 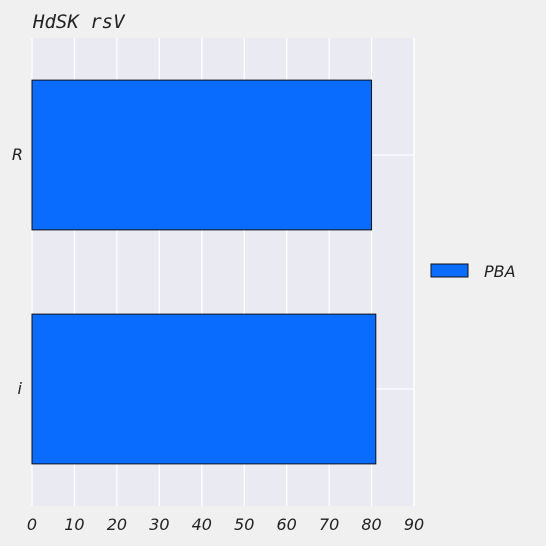 What do you see at coordinates (500, 271) in the screenshot?
I see `legend-label-pba: PBA` at bounding box center [500, 271].